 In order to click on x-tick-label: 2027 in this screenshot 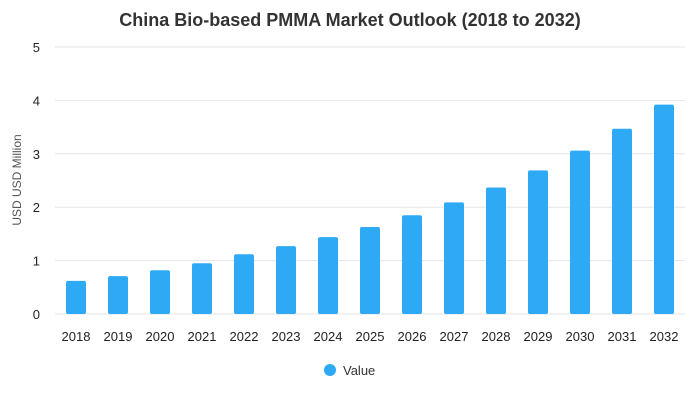, I will do `click(454, 336)`.